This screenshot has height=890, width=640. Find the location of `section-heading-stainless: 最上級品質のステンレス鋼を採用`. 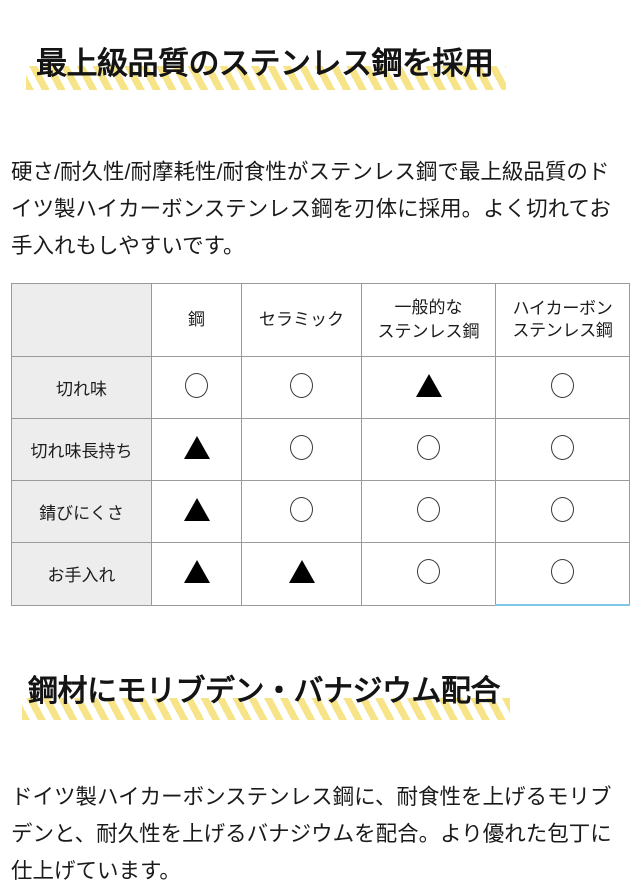

section-heading-stainless: 最上級品質のステンレス鋼を採用 is located at coordinates (266, 67).